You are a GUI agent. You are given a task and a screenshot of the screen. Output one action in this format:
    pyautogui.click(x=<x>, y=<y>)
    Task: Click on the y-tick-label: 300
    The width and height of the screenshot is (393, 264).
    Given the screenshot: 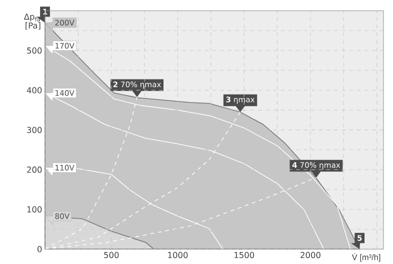 What is the action you would take?
    pyautogui.click(x=34, y=129)
    